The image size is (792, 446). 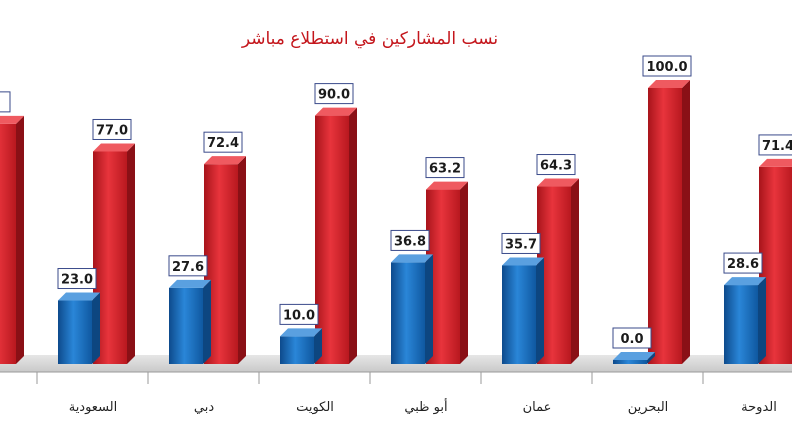 I want to click on svg-text: 0.0, so click(x=631, y=339).